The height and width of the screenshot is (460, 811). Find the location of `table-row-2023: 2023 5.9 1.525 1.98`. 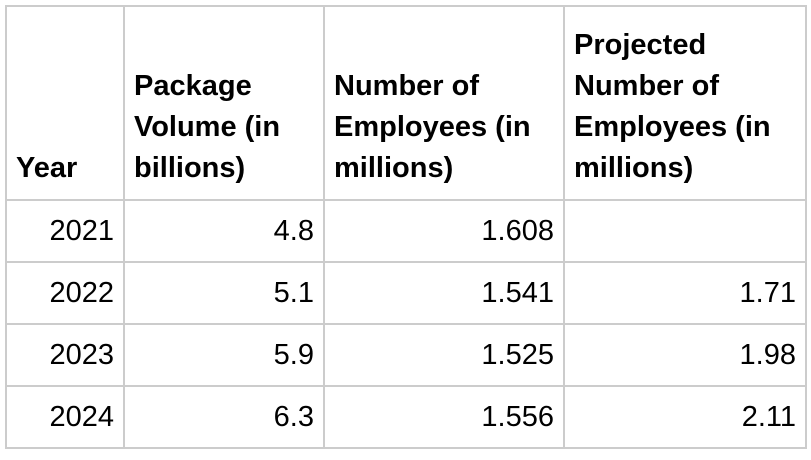

table-row-2023: 2023 5.9 1.525 1.98 is located at coordinates (406, 355).